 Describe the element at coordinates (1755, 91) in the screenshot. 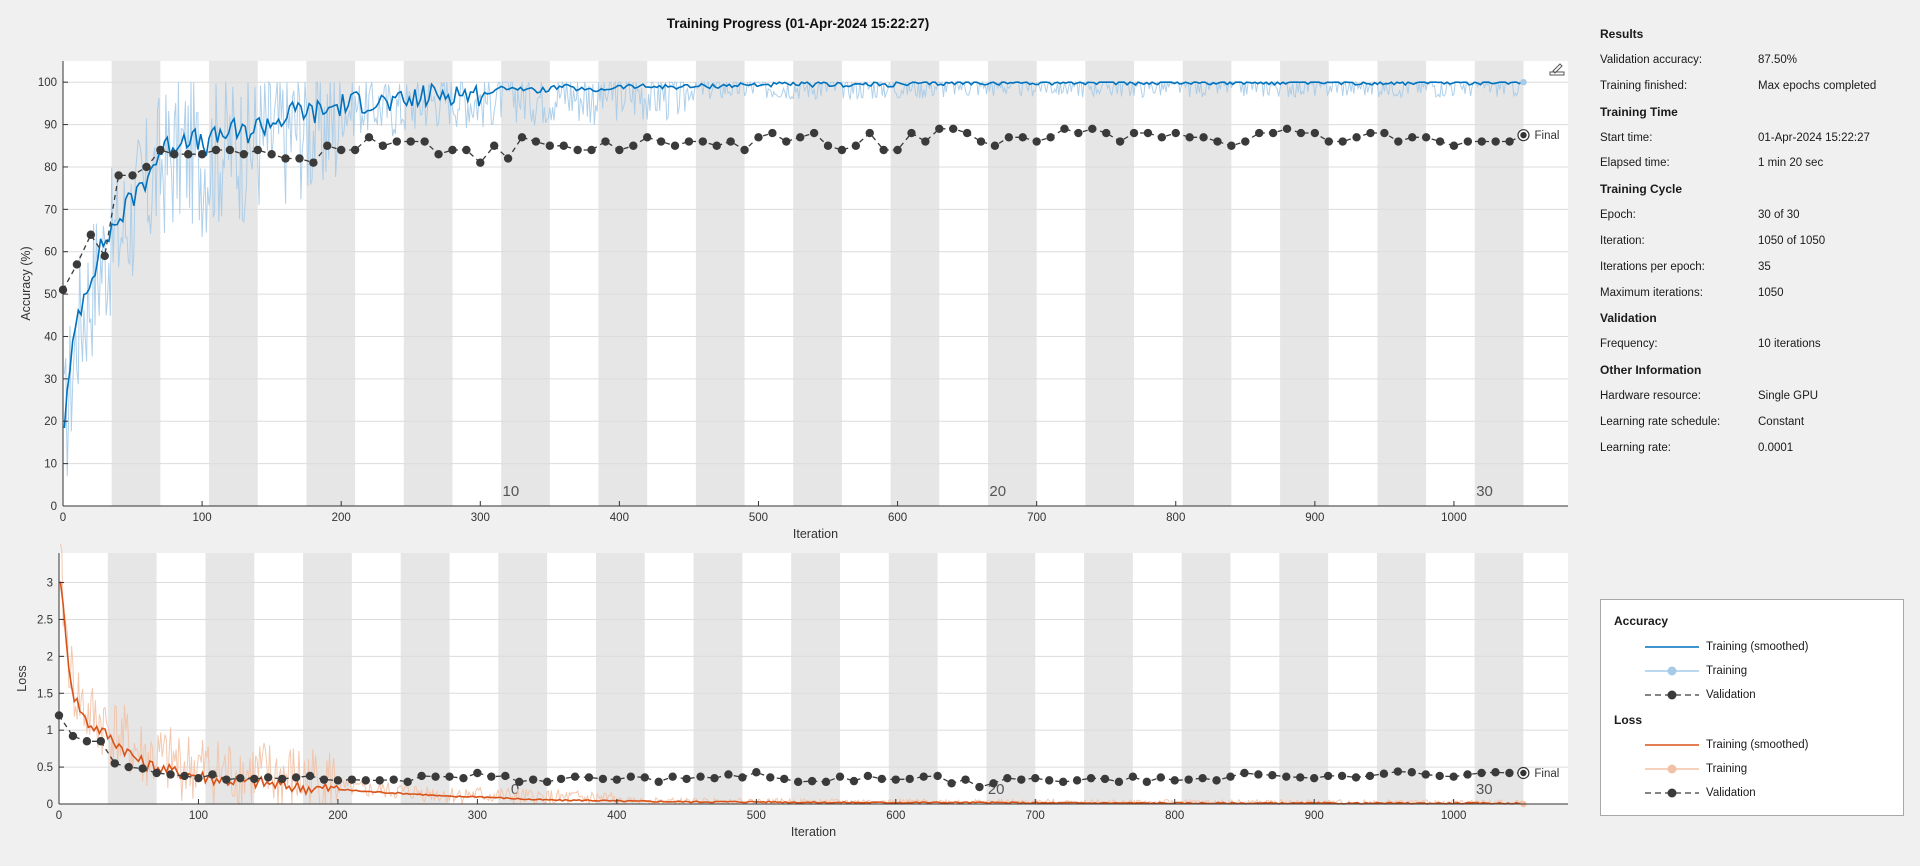

I see `info-row: Training finished: Max epochs completed` at that location.